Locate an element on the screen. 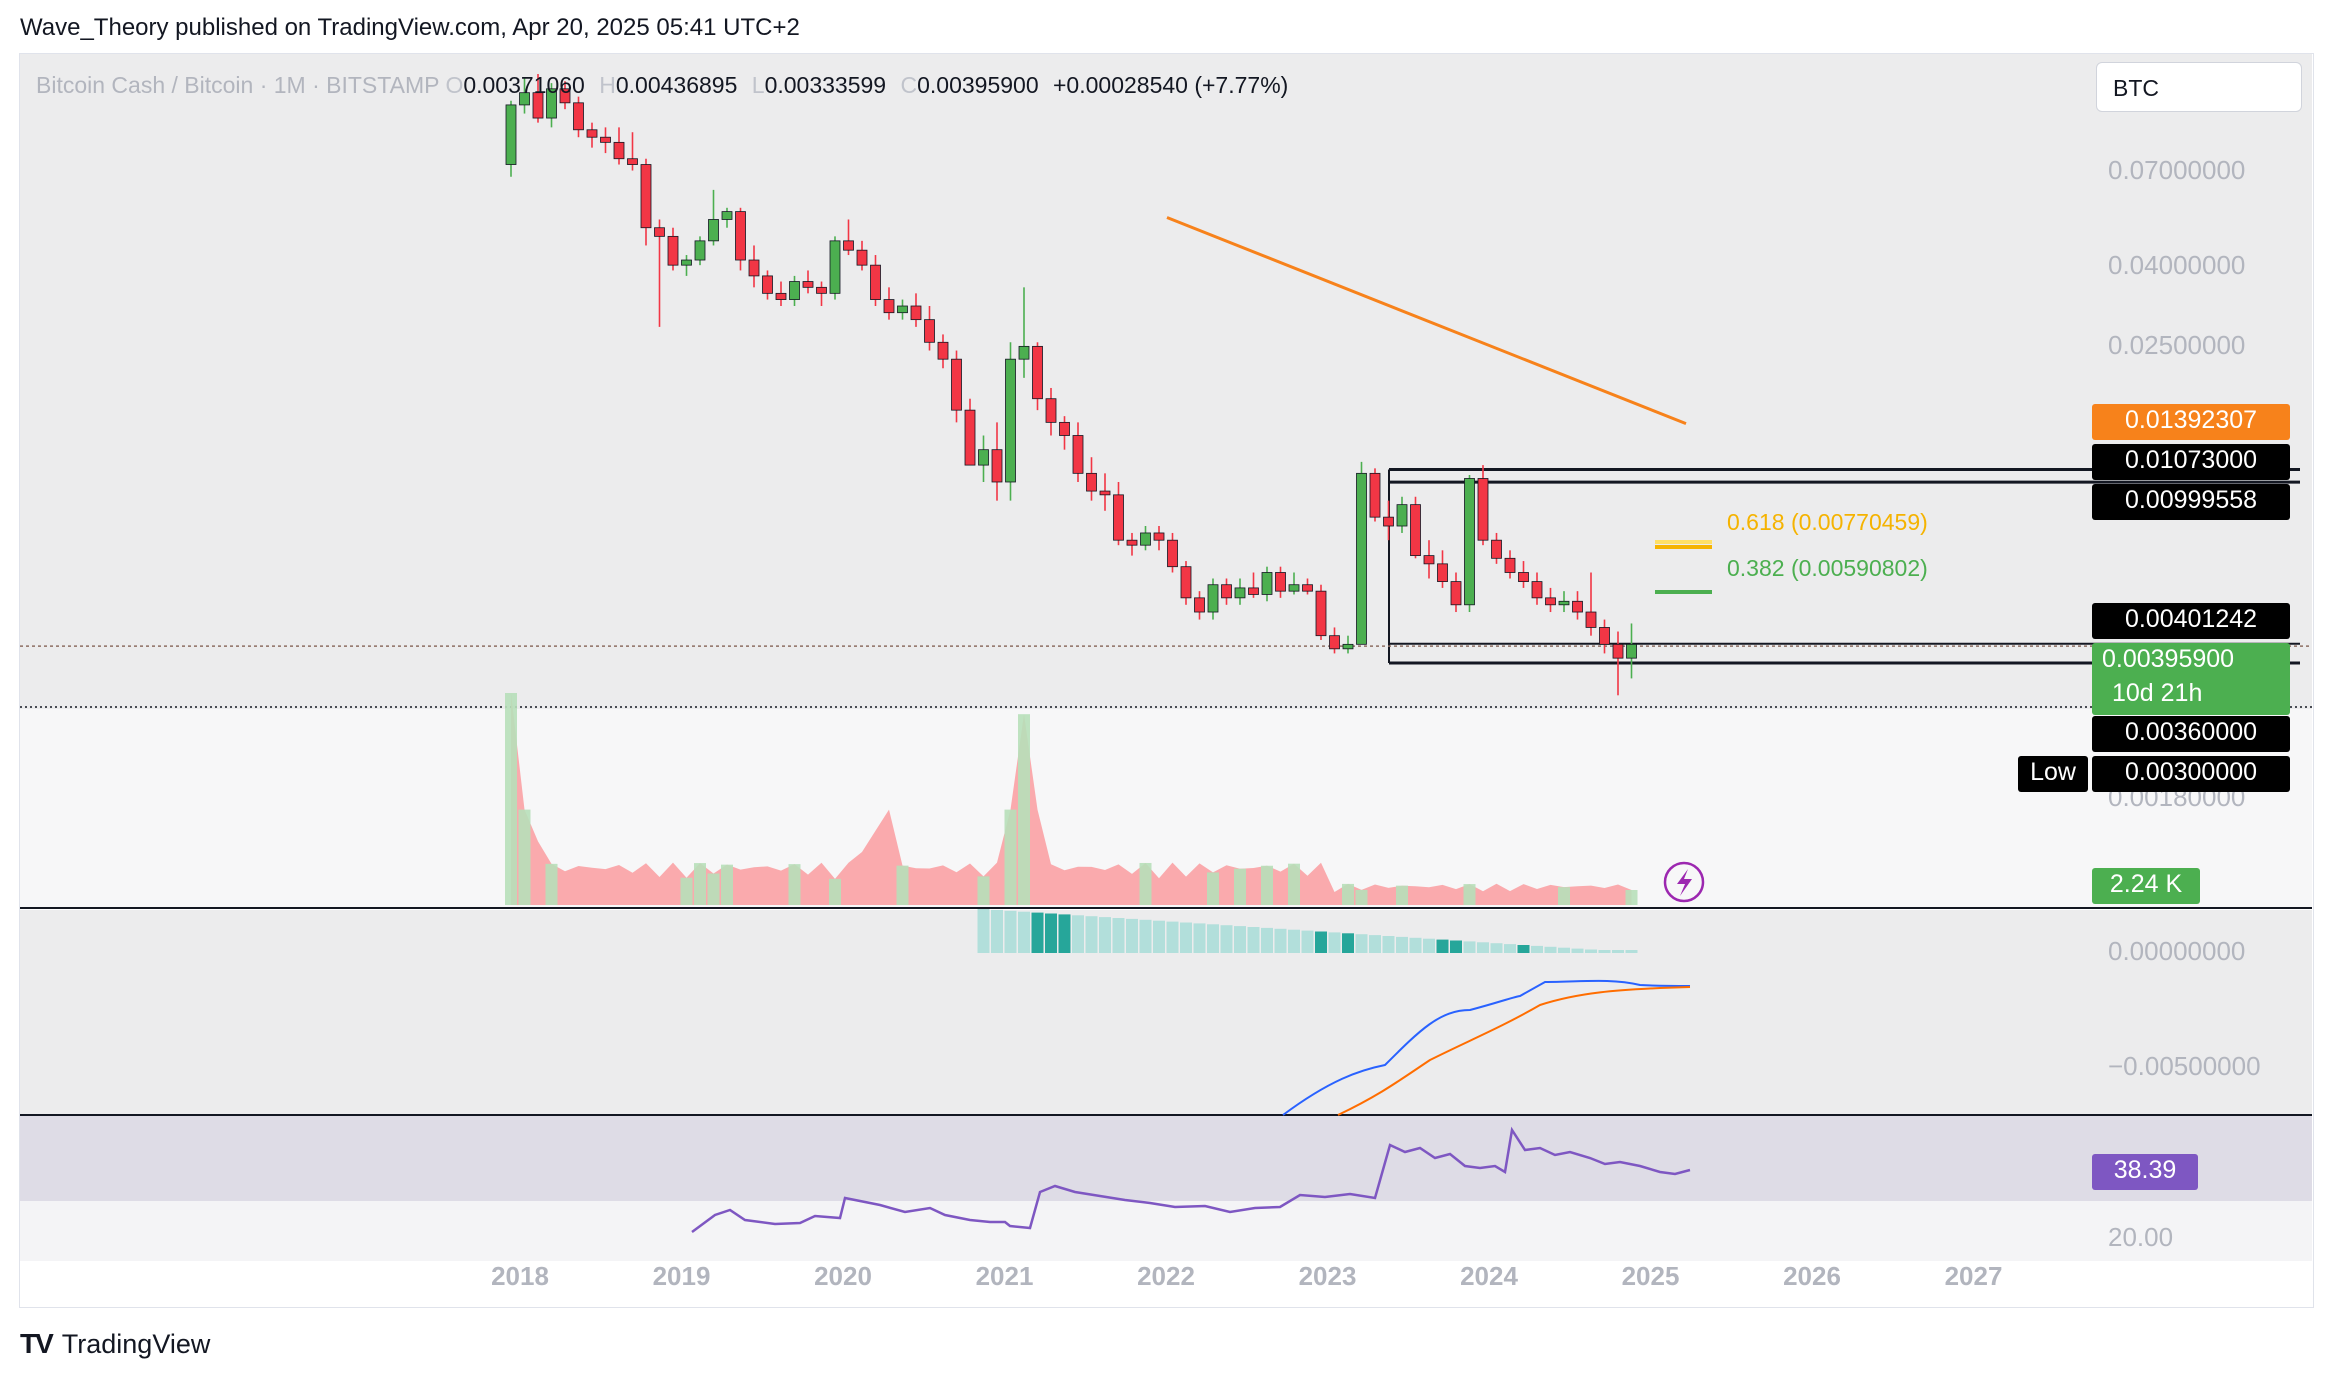 The image size is (2332, 1378). price-label: 0.00360000 is located at coordinates (2191, 734).